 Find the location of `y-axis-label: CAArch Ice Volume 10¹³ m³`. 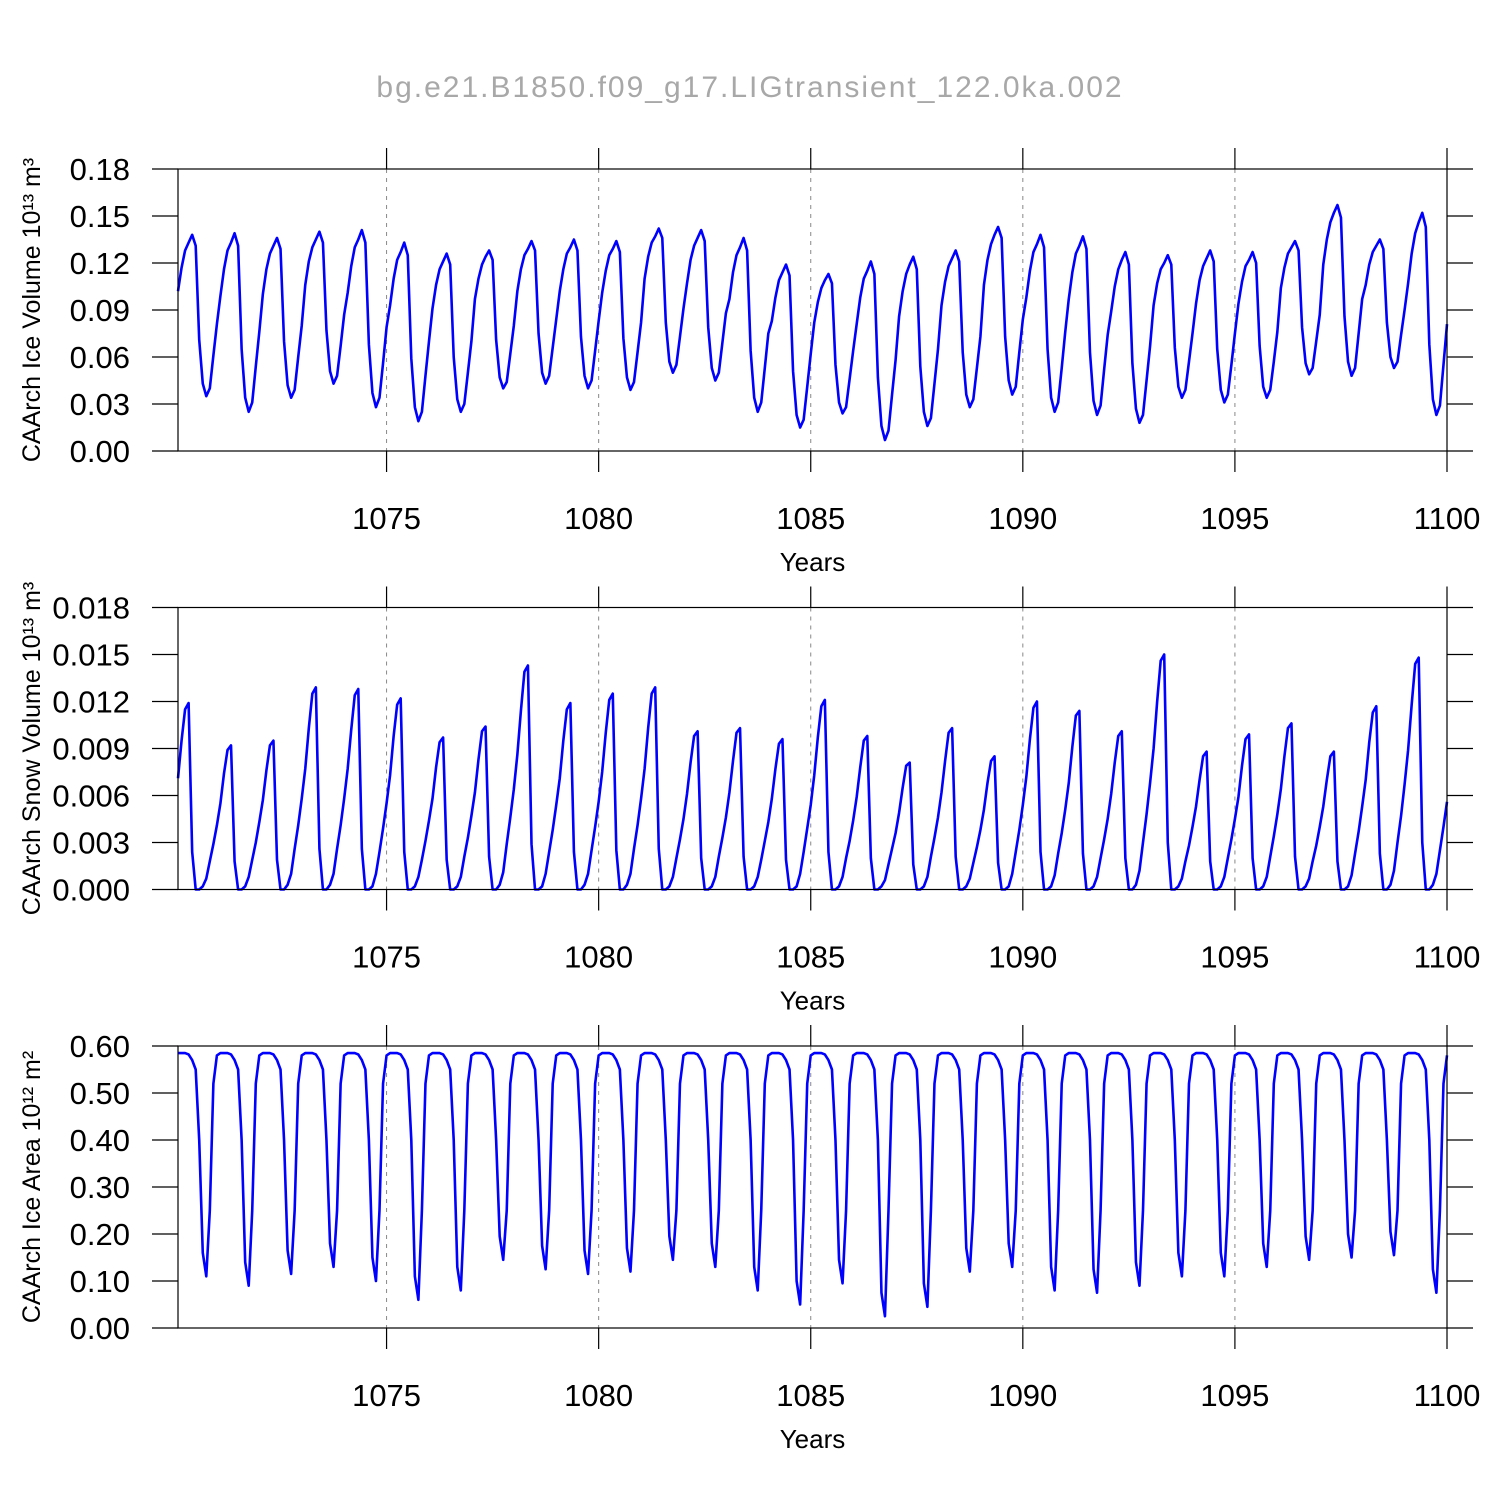

y-axis-label: CAArch Ice Volume 10¹³ m³ is located at coordinates (32, 310).